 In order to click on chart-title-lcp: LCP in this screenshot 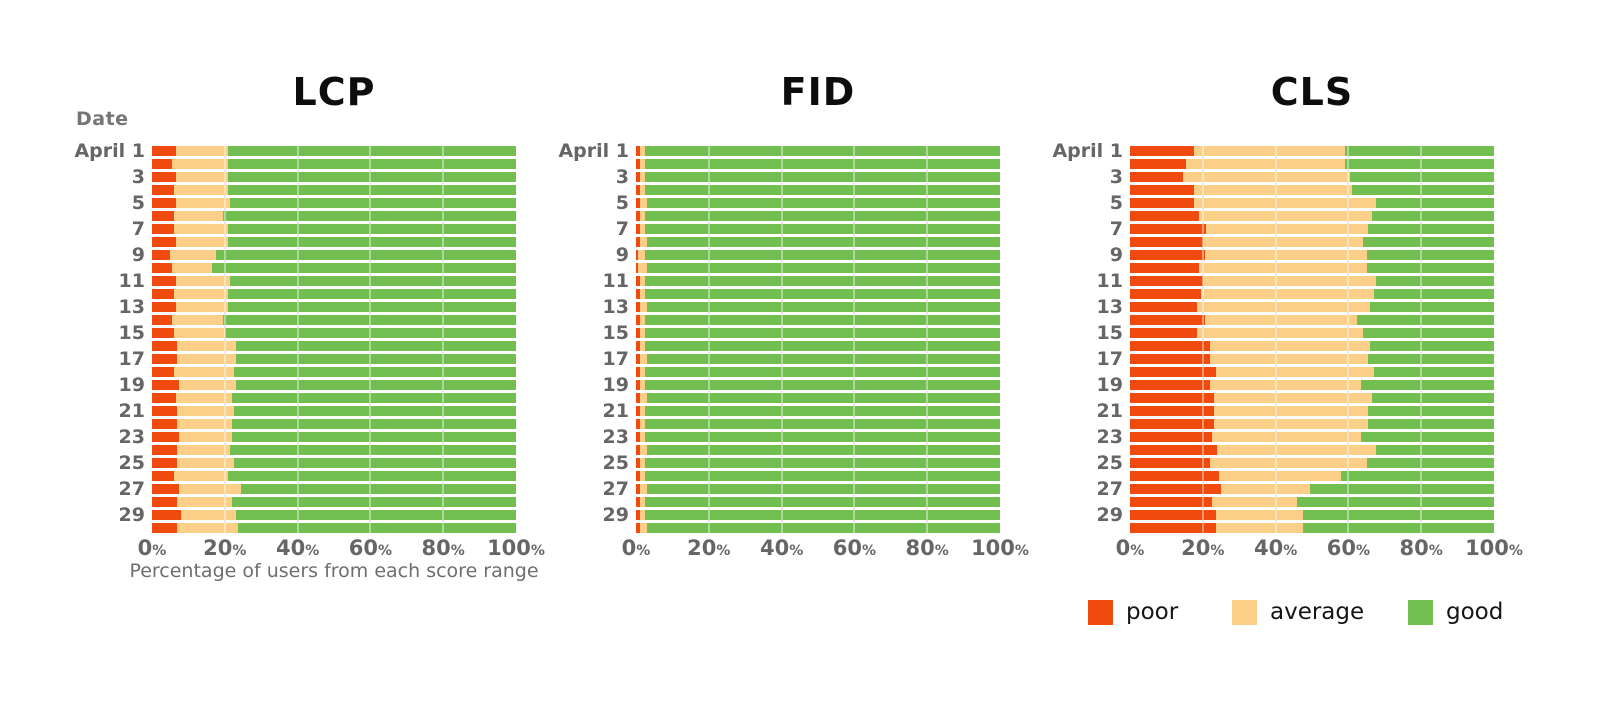, I will do `click(334, 92)`.